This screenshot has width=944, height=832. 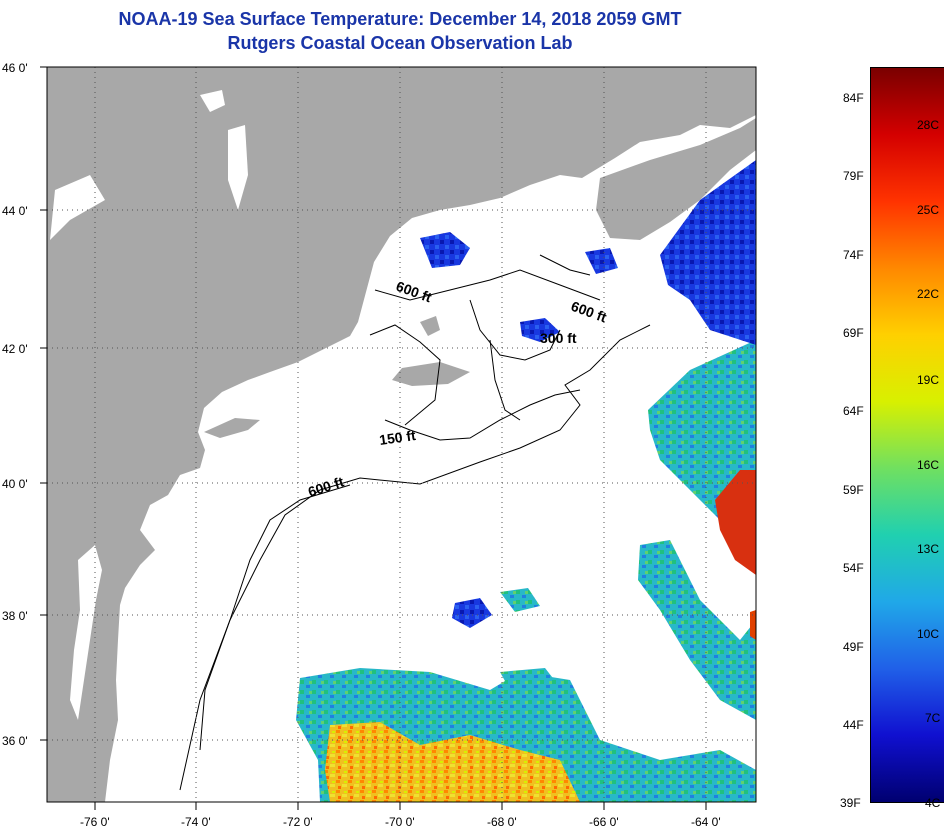 What do you see at coordinates (850, 803) in the screenshot?
I see `colorbar-f-label: 39F` at bounding box center [850, 803].